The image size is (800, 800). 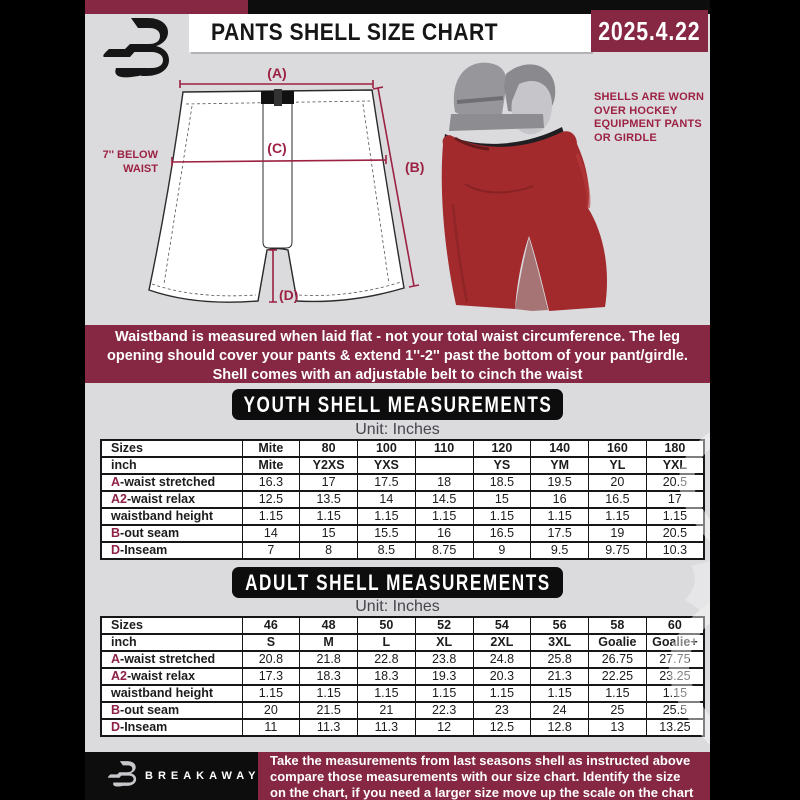 What do you see at coordinates (444, 482) in the screenshot?
I see `table-cell: 18` at bounding box center [444, 482].